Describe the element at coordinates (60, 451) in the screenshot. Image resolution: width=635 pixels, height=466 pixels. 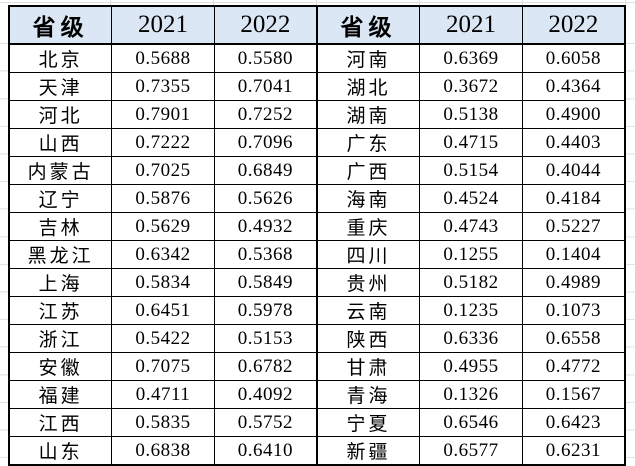
I see `province-cell: 山东` at that location.